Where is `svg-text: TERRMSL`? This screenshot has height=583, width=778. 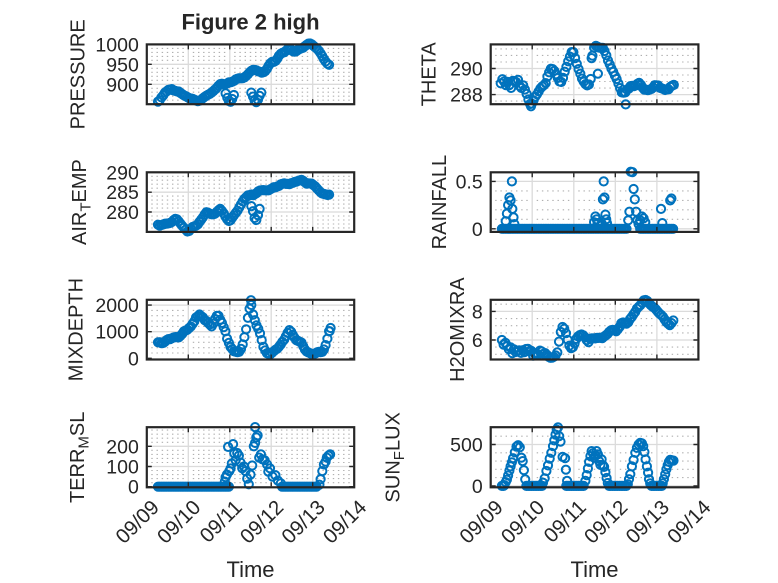
svg-text: TERRMSL is located at coordinates (80, 457).